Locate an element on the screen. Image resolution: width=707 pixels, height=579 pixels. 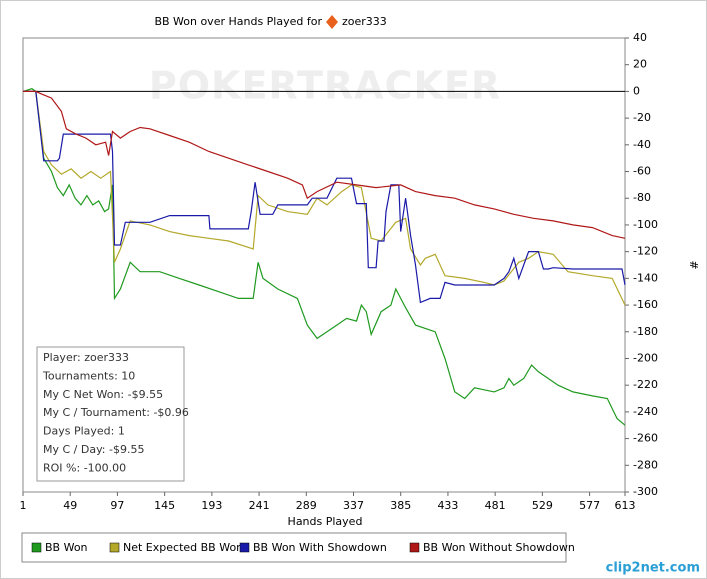
y-tick-label: -280 is located at coordinates (645, 464).